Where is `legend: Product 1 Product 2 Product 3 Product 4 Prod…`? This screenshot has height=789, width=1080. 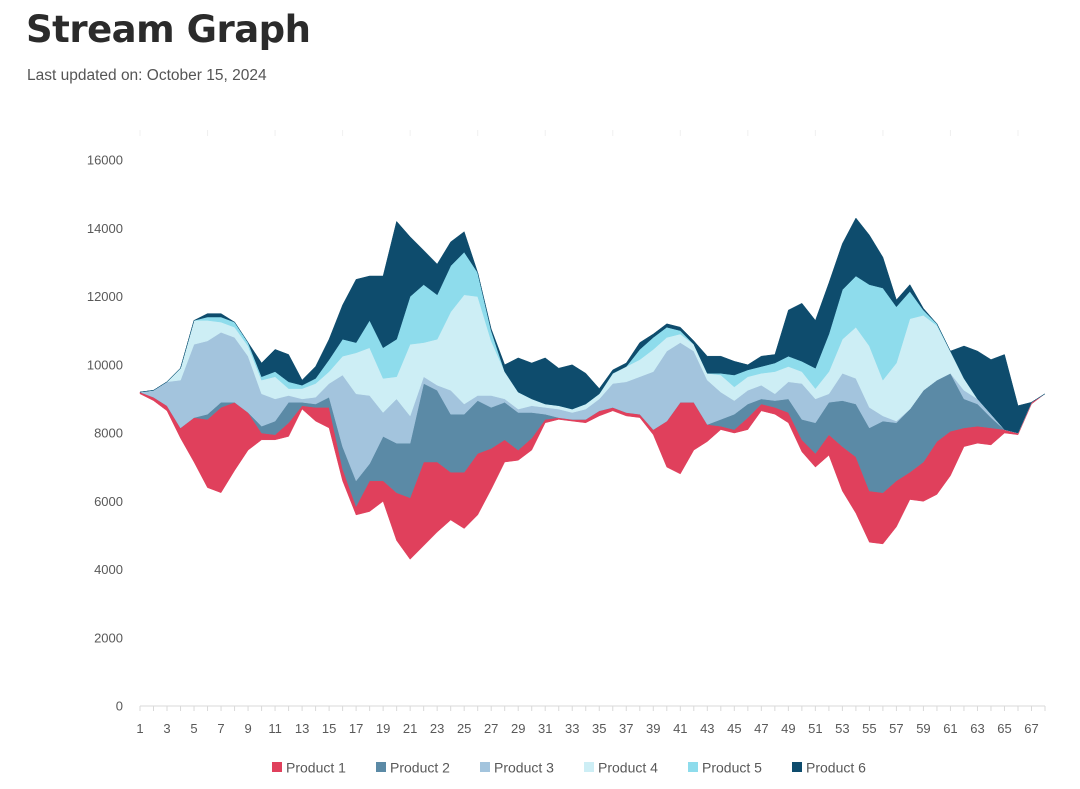
legend: Product 1 Product 2 Product 3 Product 4 Prod… is located at coordinates (569, 768).